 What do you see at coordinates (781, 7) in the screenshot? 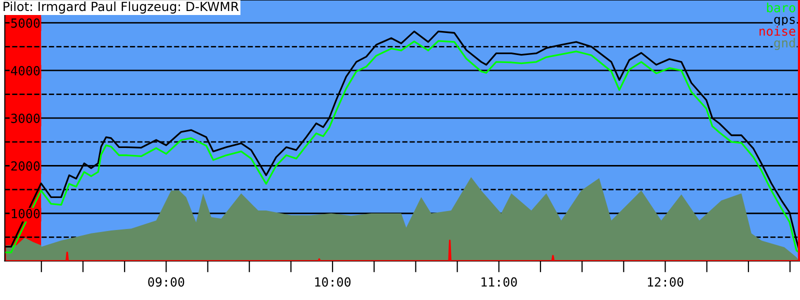
I see `text: baro` at bounding box center [781, 7].